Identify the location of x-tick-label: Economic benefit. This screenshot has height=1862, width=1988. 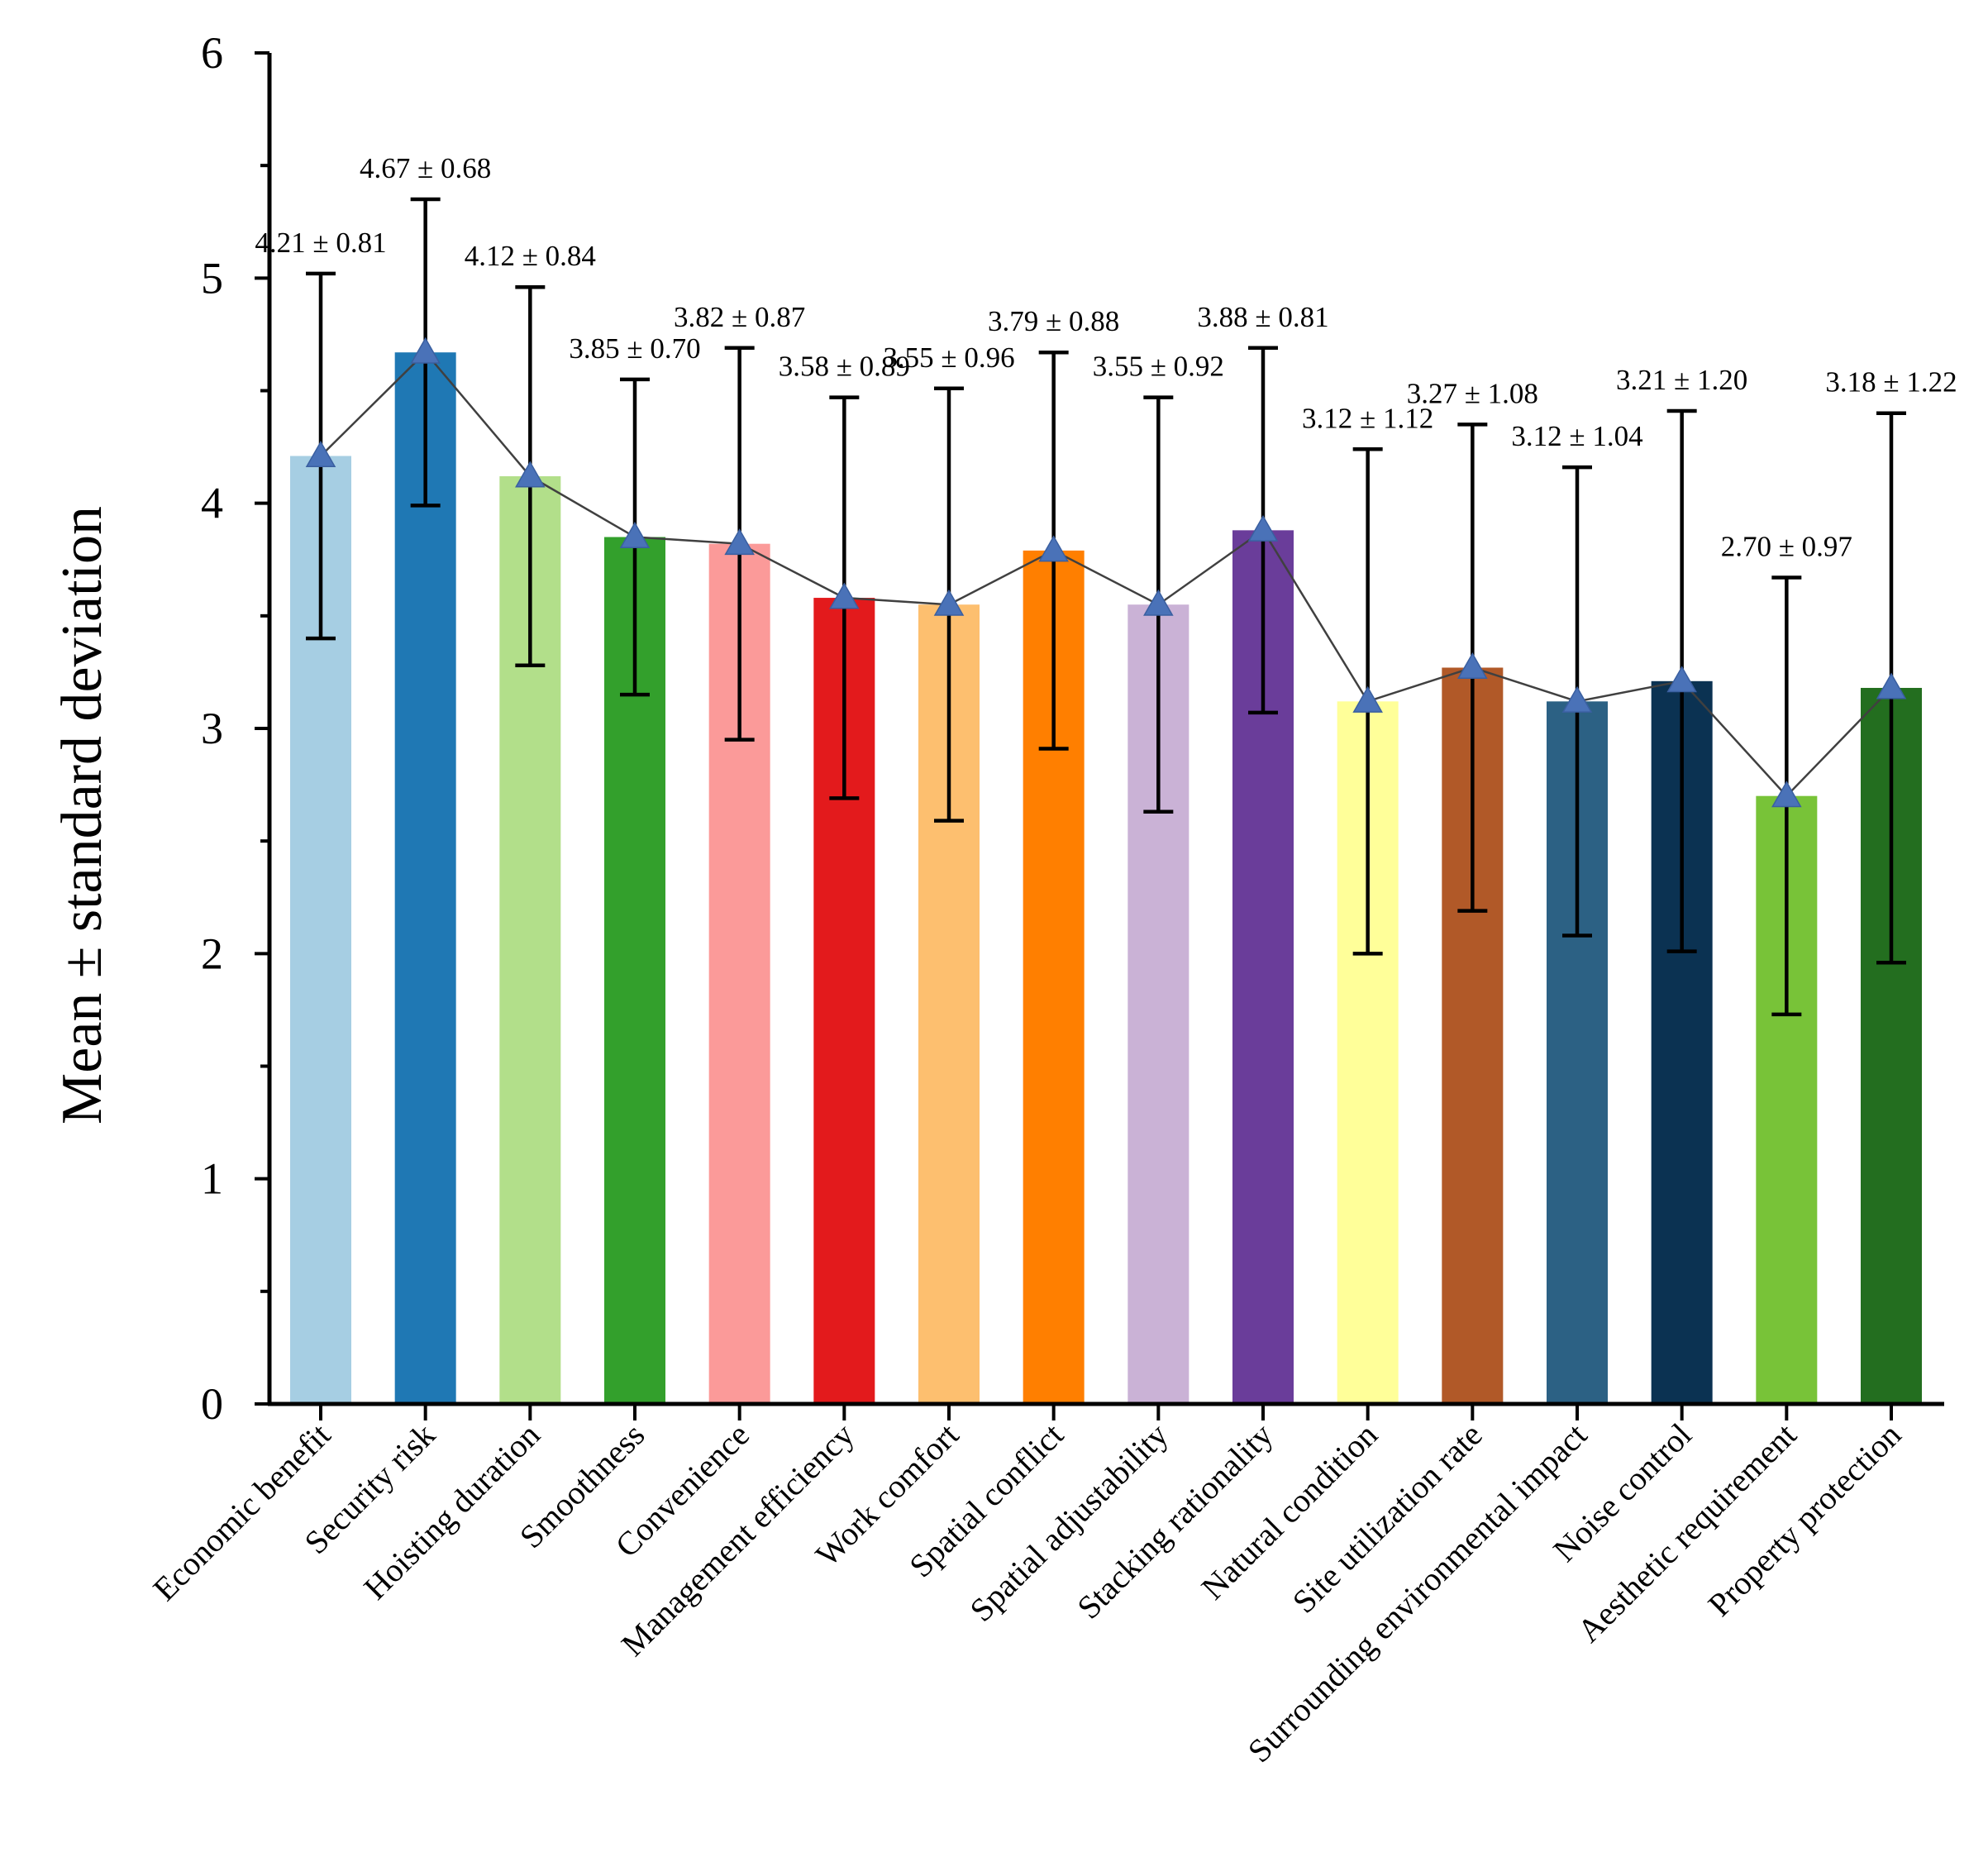
(241, 1512).